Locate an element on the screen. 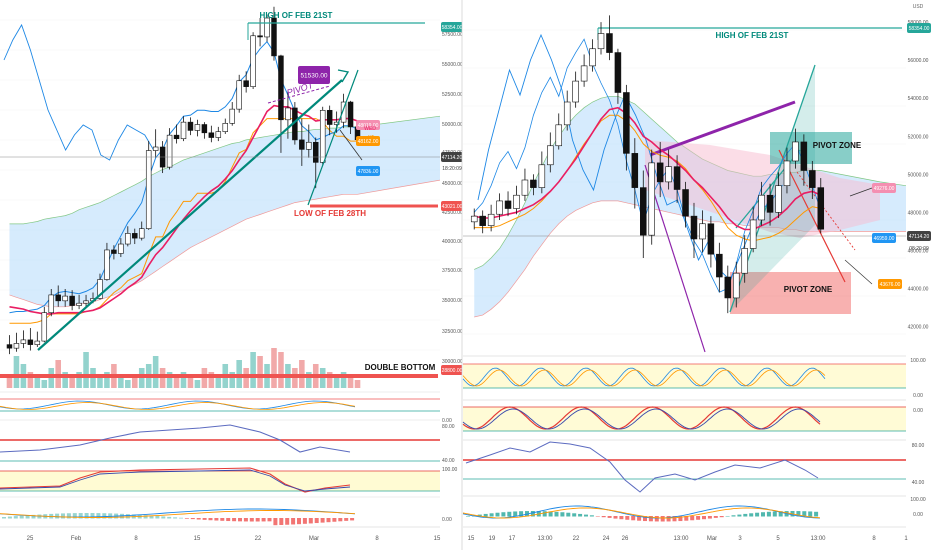 The image size is (932, 555). right-tag-high-bg is located at coordinates (919, 28).